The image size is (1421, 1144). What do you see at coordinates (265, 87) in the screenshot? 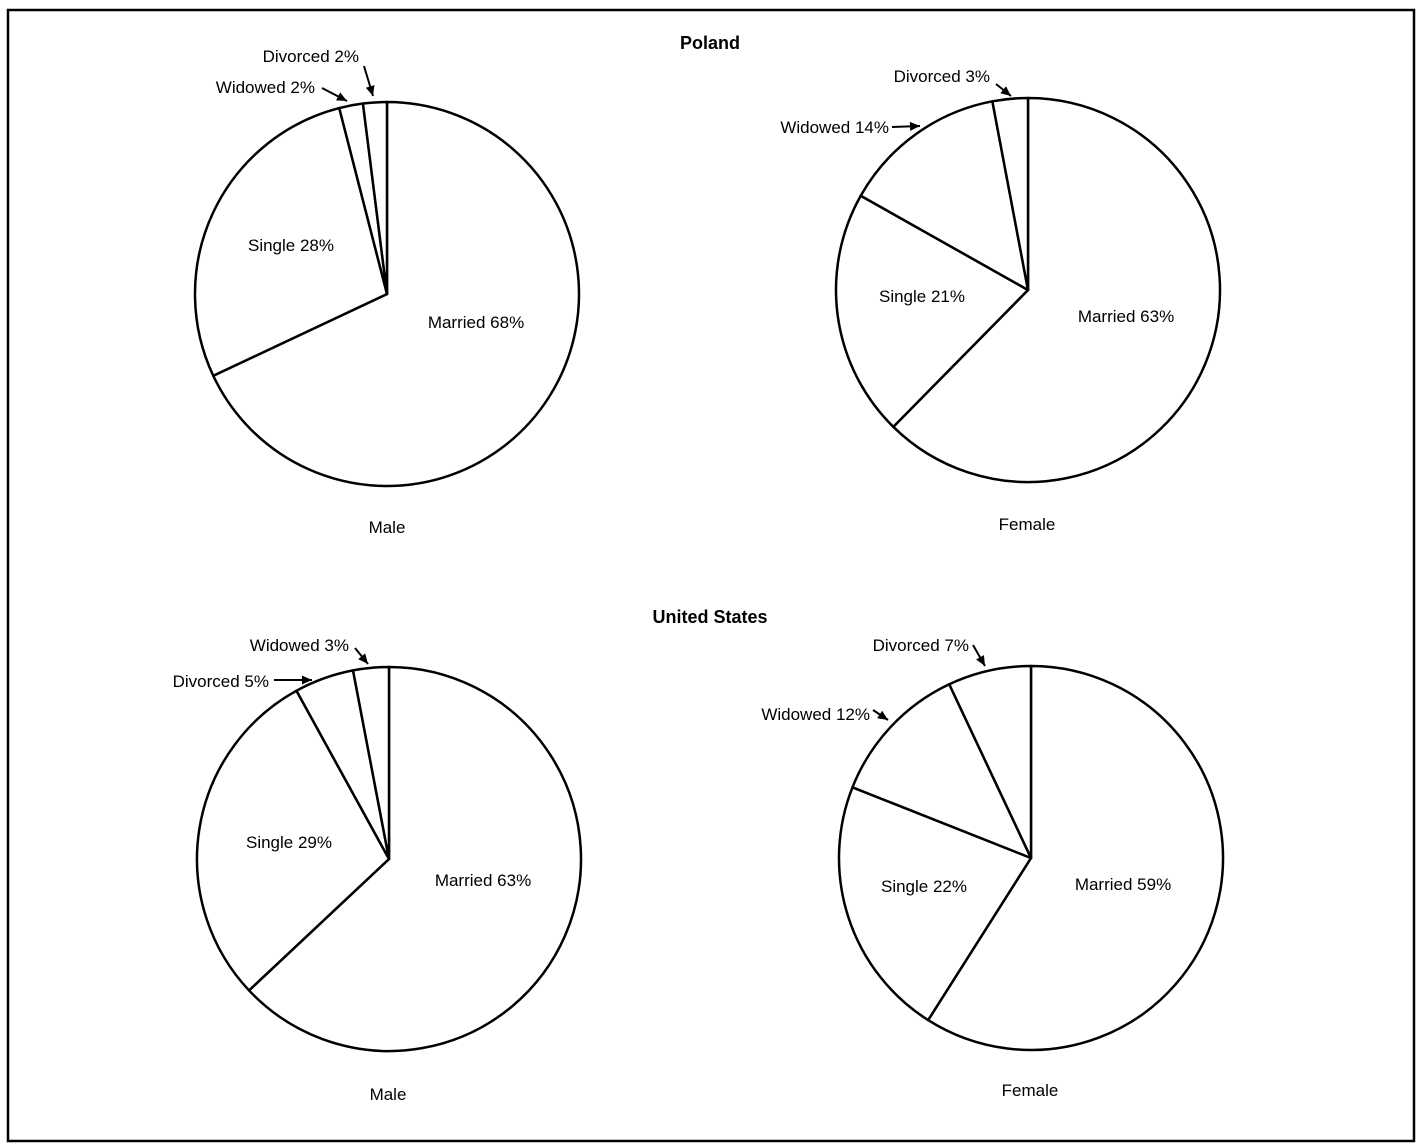
I see `pie-poland-male-label-widowed: Widowed 2%` at bounding box center [265, 87].